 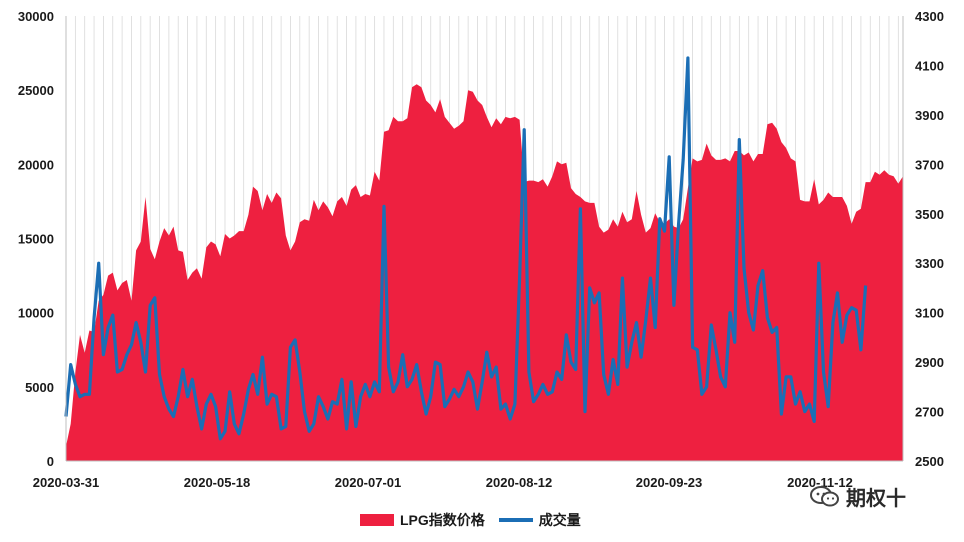 I want to click on left-y-tick-label: 15000, so click(x=36, y=239).